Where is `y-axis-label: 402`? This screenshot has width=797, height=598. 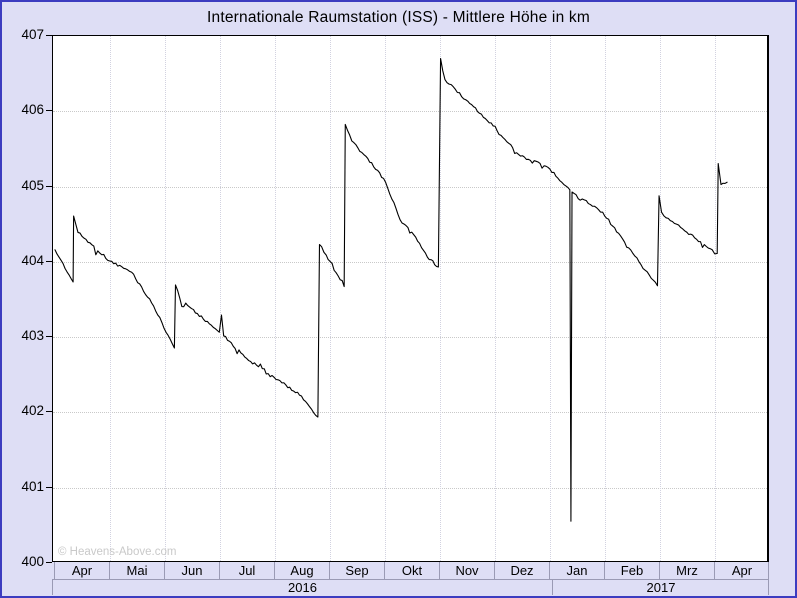 y-axis-label: 402 is located at coordinates (32, 411).